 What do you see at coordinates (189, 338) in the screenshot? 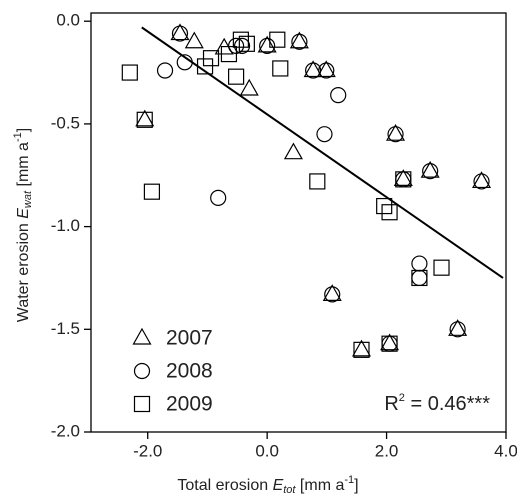
I see `legend-label: 2007` at bounding box center [189, 338].